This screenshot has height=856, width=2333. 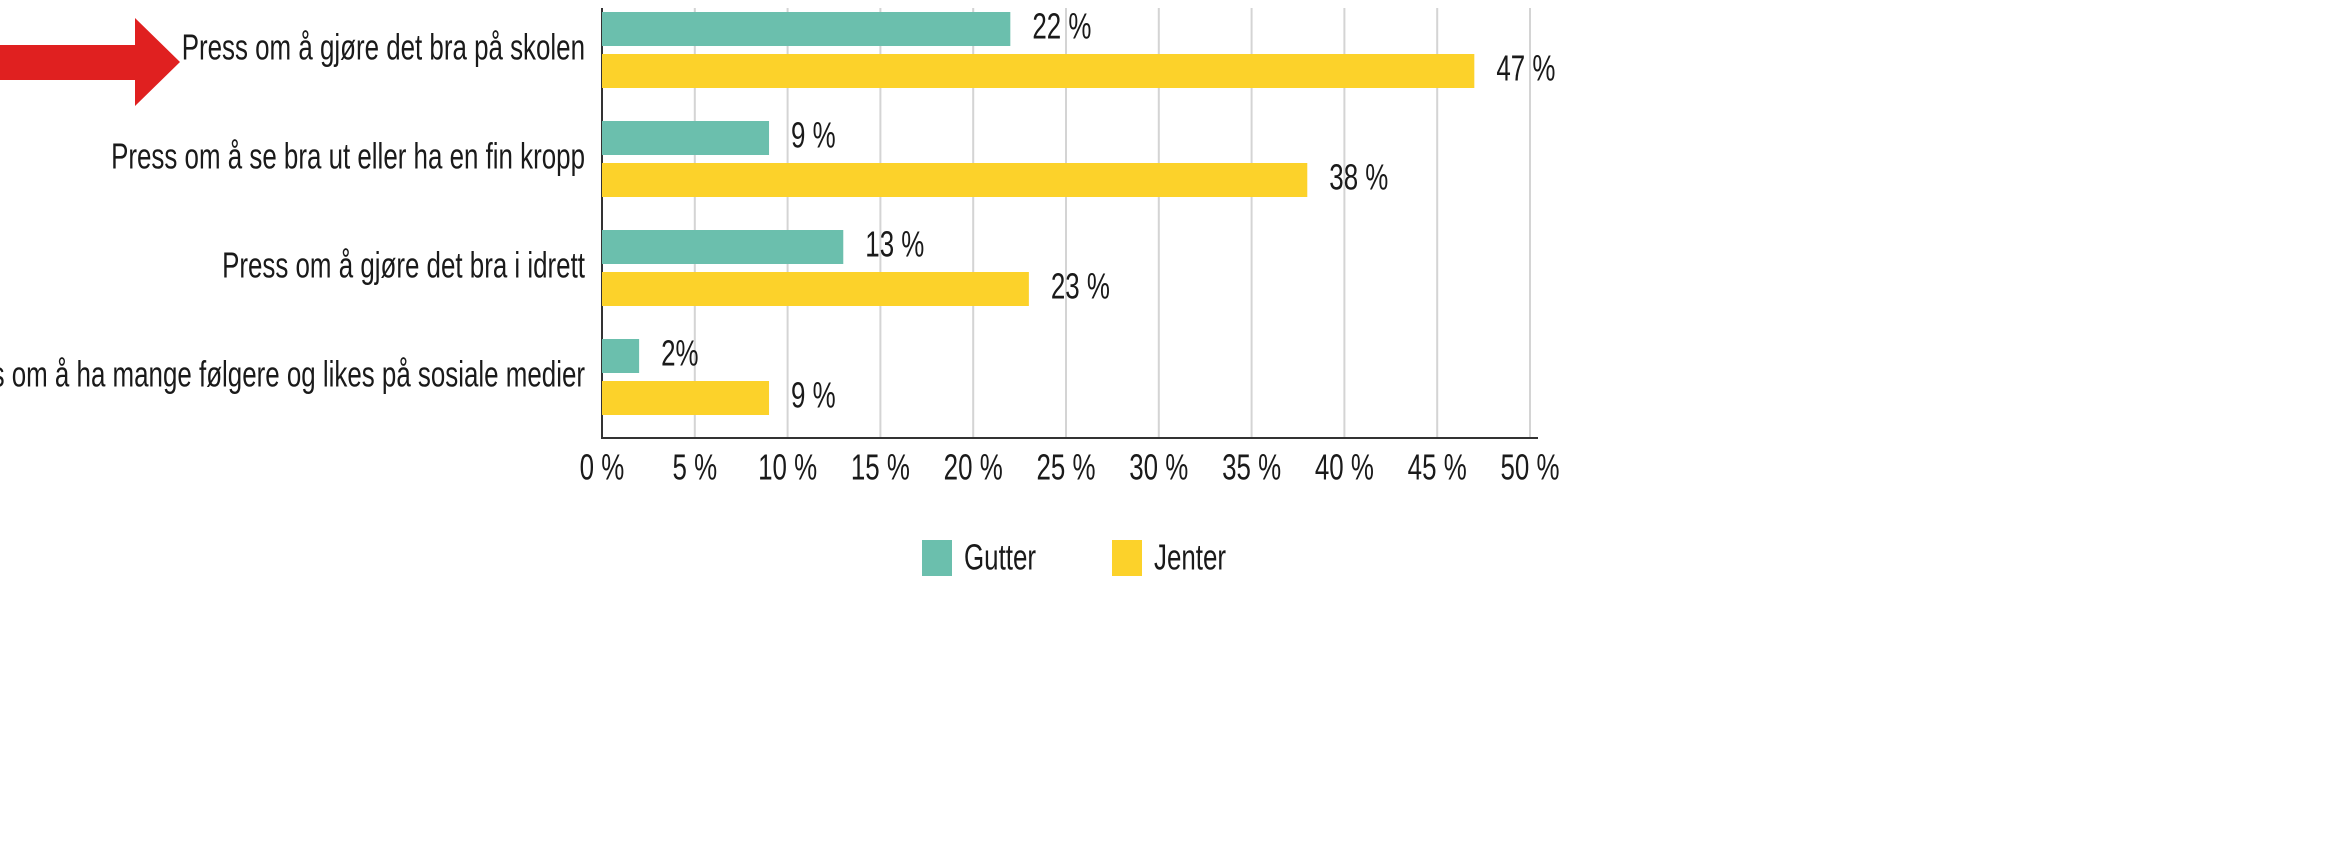 What do you see at coordinates (1251, 467) in the screenshot?
I see `x-tick-label: 35 %` at bounding box center [1251, 467].